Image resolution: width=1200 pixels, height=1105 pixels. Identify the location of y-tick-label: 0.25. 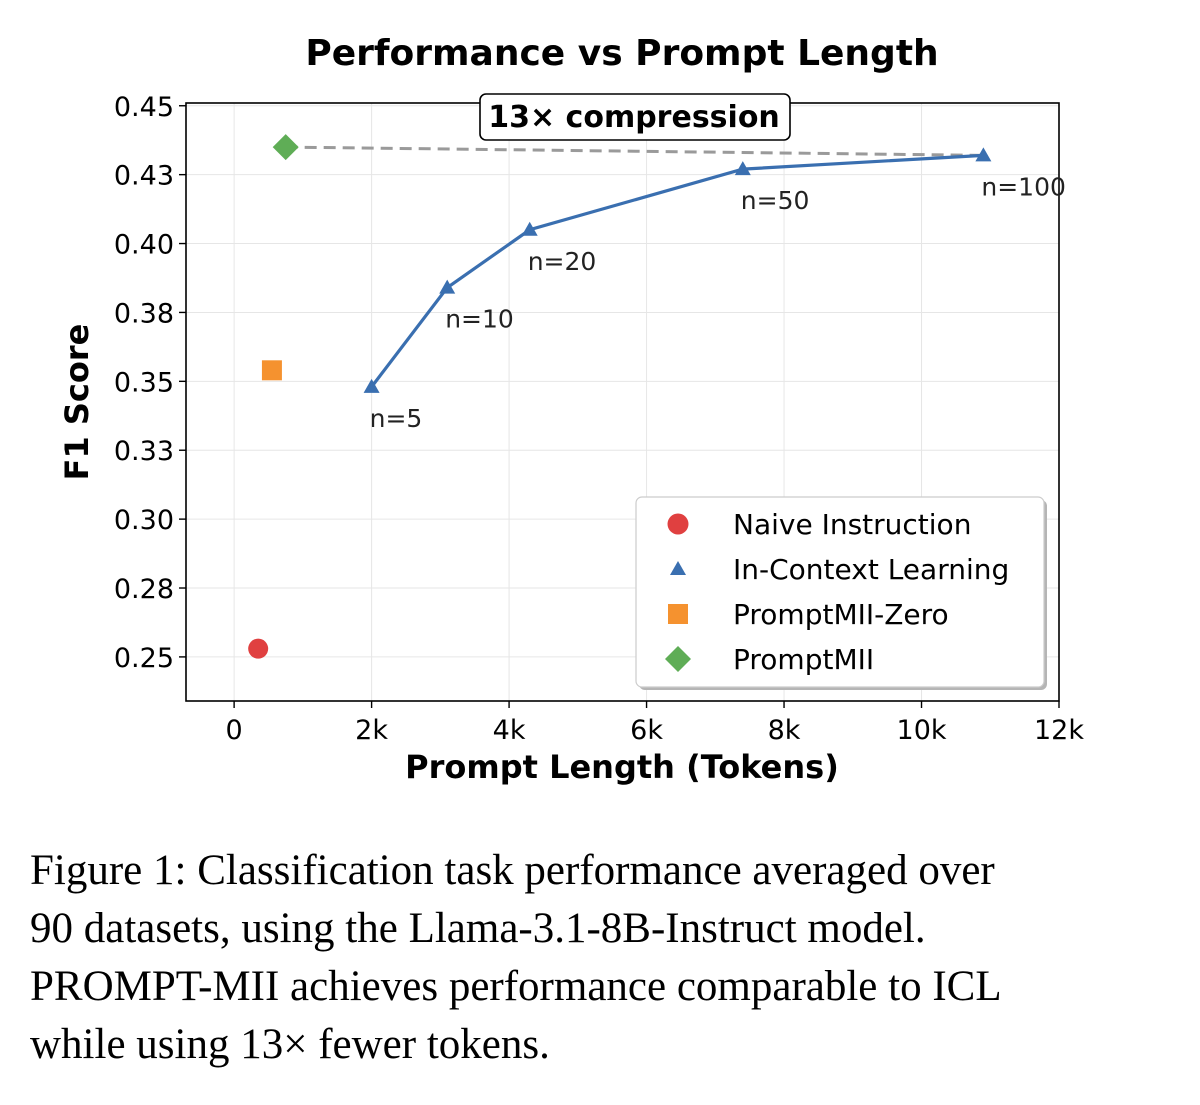
(144, 658).